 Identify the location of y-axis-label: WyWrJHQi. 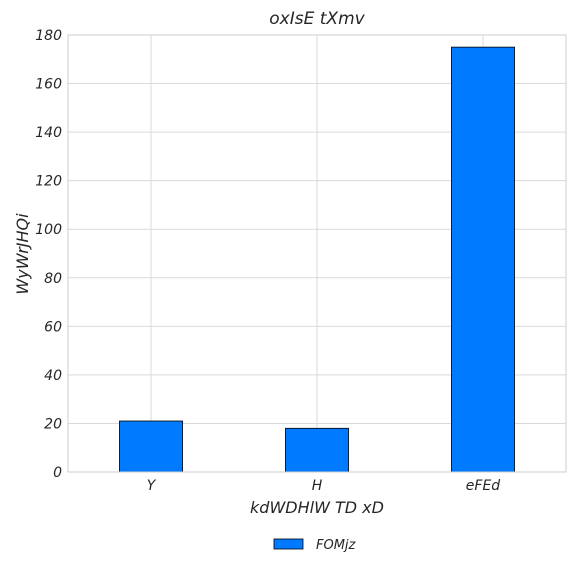
(22, 254).